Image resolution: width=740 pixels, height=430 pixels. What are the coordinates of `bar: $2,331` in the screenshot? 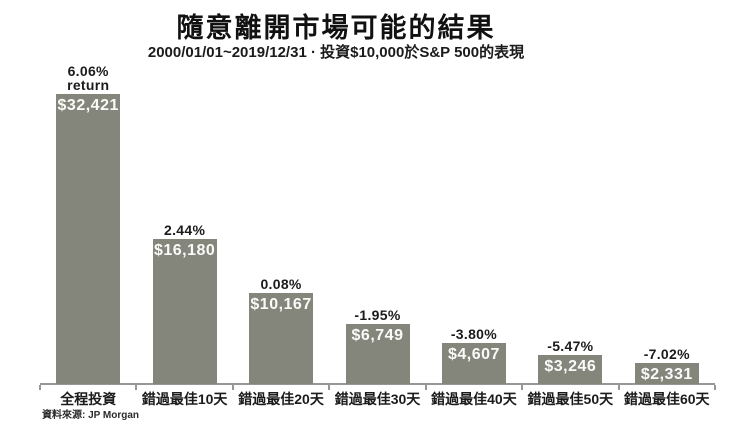 It's located at (666, 373).